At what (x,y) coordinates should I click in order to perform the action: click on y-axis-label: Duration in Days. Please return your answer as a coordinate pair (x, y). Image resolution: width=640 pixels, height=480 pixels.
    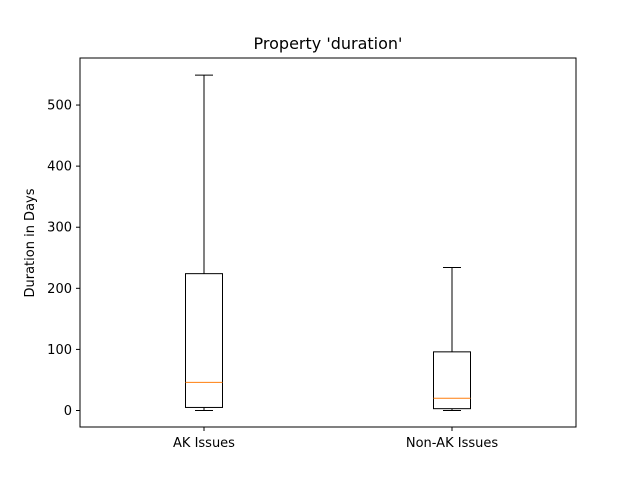
    Looking at the image, I should click on (30, 242).